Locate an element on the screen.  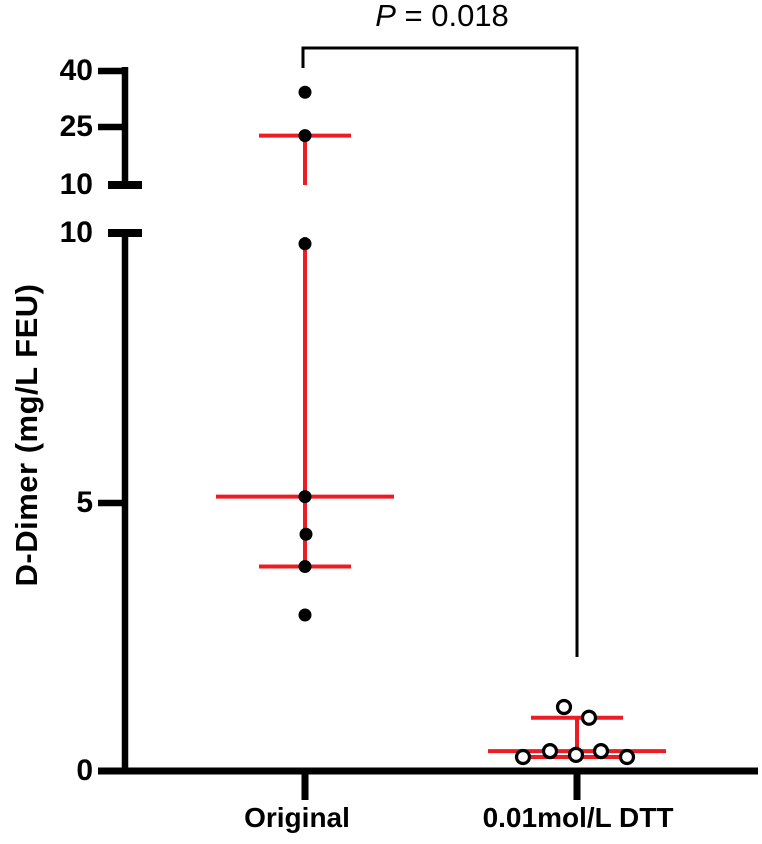
y-tick-label-lower-5: 5 is located at coordinates (84, 502).